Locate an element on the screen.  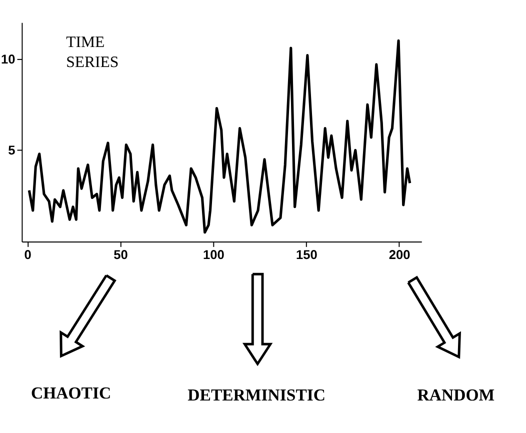
y-tick-label: 5 is located at coordinates (12, 150).